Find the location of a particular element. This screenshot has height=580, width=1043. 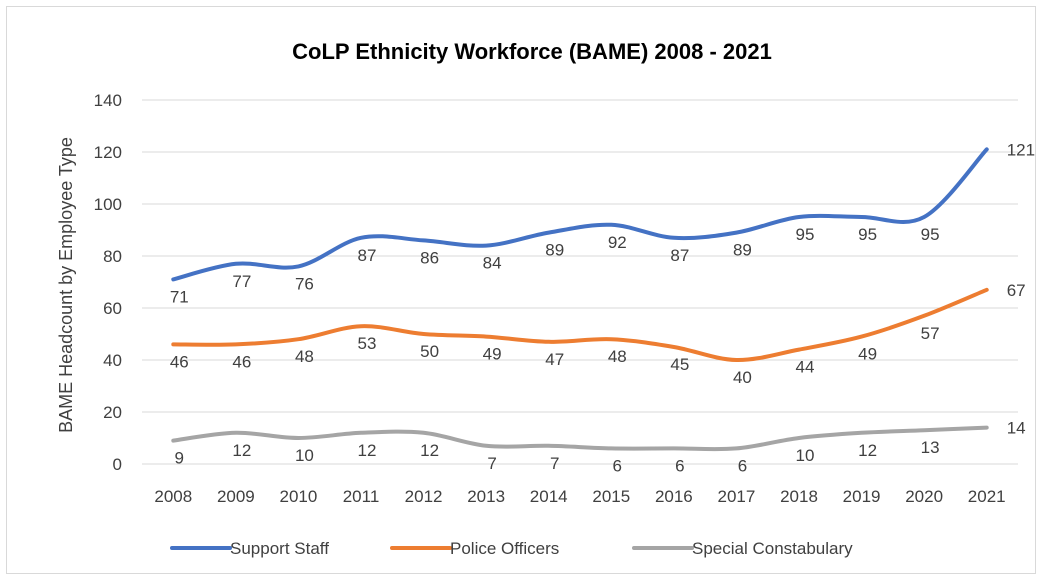

y-tick-label: 120 is located at coordinates (108, 152).